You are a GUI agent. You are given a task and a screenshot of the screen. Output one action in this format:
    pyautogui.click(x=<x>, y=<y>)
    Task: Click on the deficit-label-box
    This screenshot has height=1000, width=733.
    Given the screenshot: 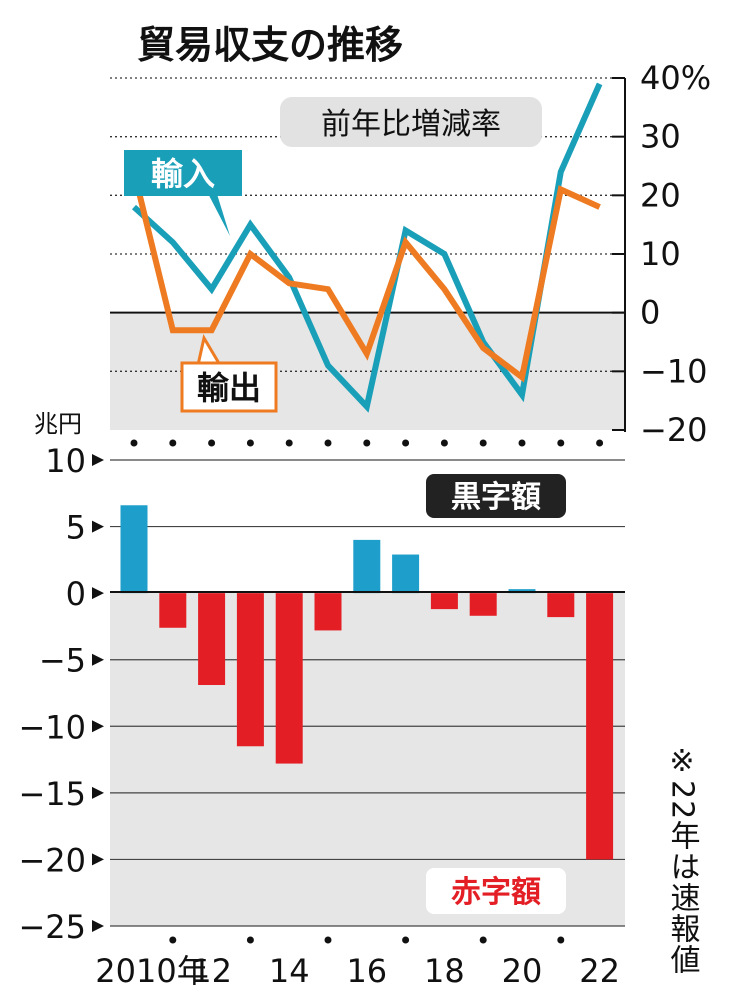 What is the action you would take?
    pyautogui.click(x=496, y=891)
    